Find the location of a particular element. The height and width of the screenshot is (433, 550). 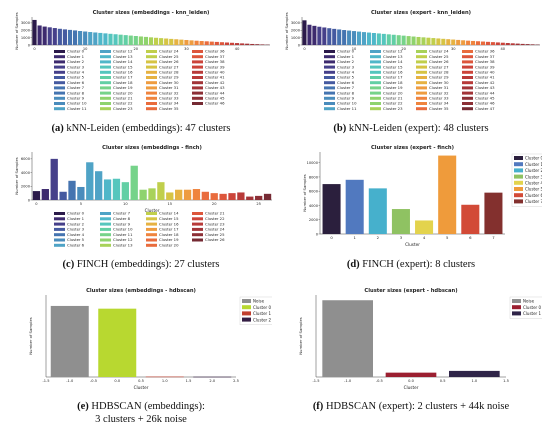

legend-label: Cluster 19 is located at coordinates (123, 87).